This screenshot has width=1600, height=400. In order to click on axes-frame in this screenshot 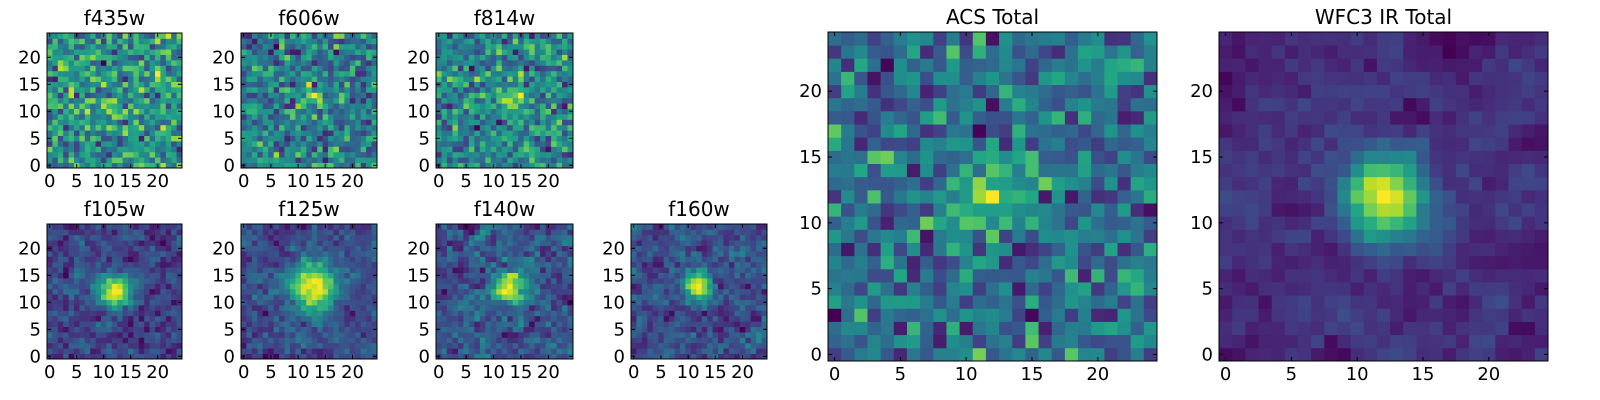, I will do `click(309, 100)`.